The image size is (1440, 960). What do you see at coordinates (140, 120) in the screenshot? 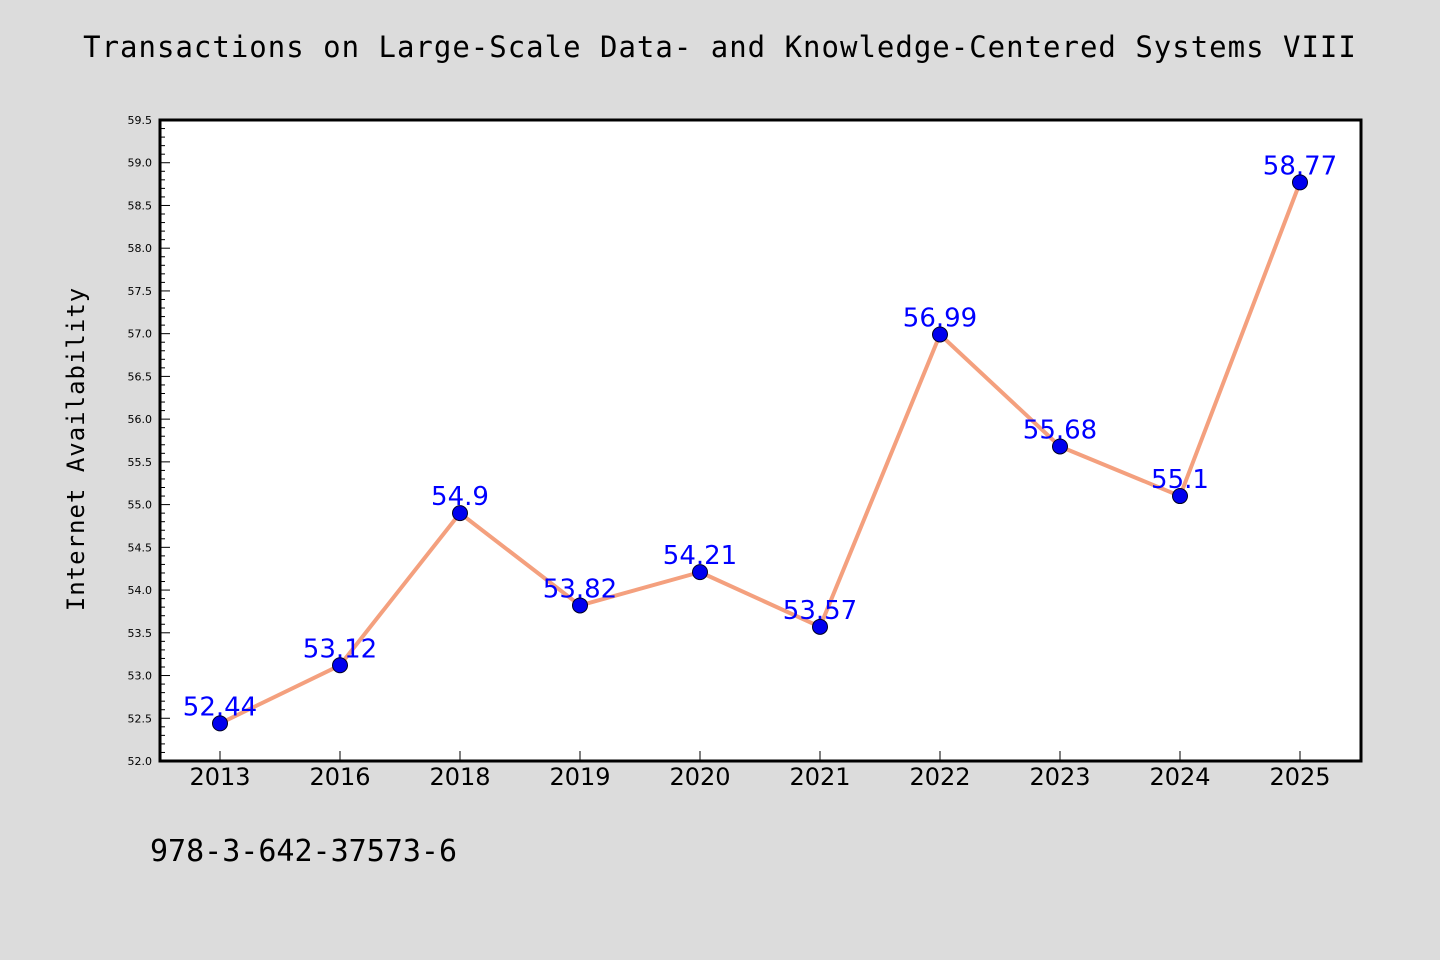
I see `y-tick-label: 59.5` at bounding box center [140, 120].